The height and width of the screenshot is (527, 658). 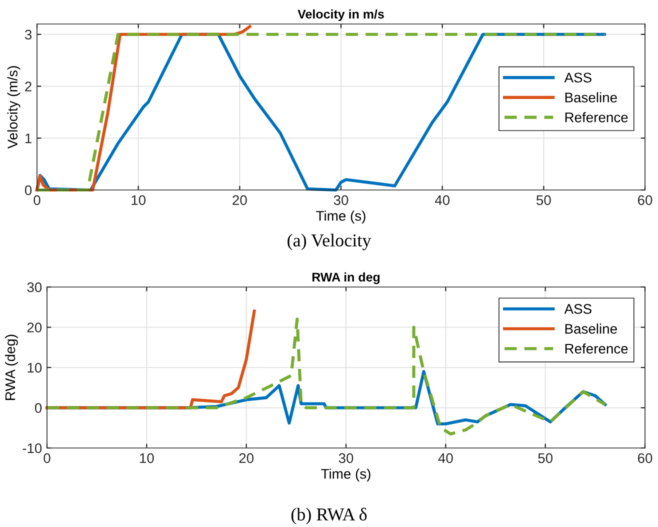 I want to click on x-tick-label: 0, so click(x=47, y=458).